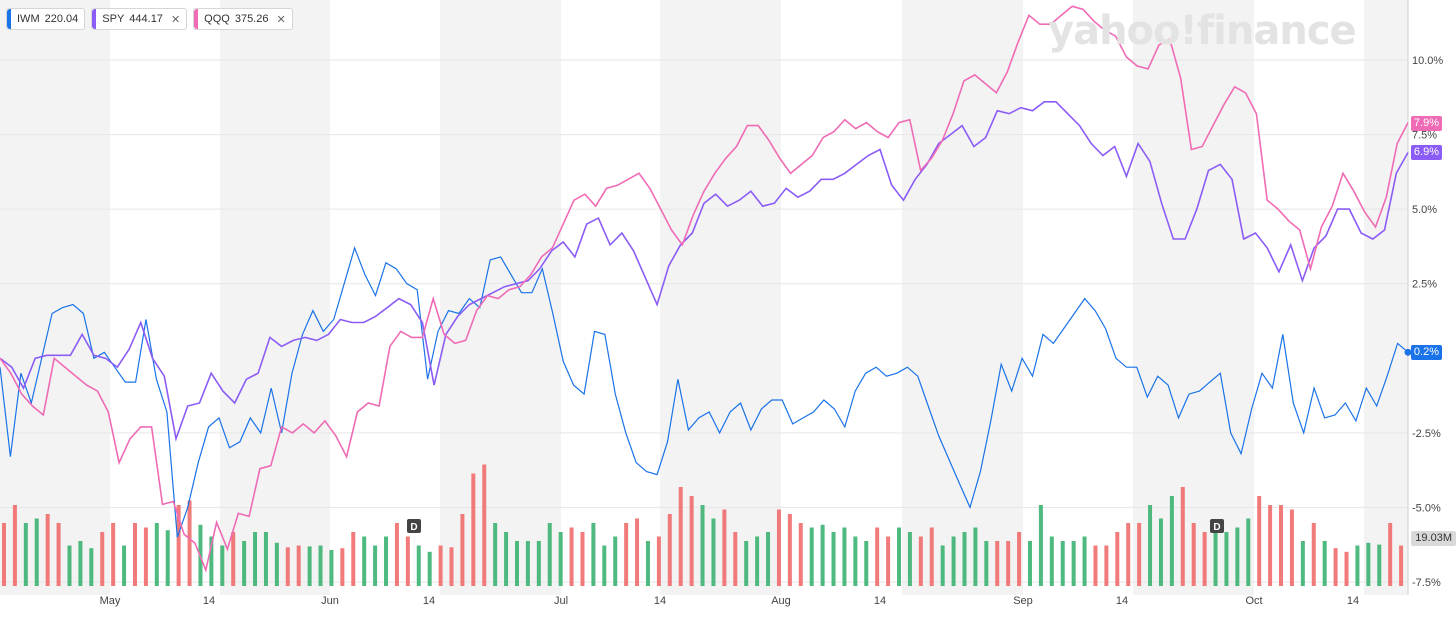 The height and width of the screenshot is (627, 1456). What do you see at coordinates (1216, 527) in the screenshot?
I see `dividend-marker-label: D` at bounding box center [1216, 527].